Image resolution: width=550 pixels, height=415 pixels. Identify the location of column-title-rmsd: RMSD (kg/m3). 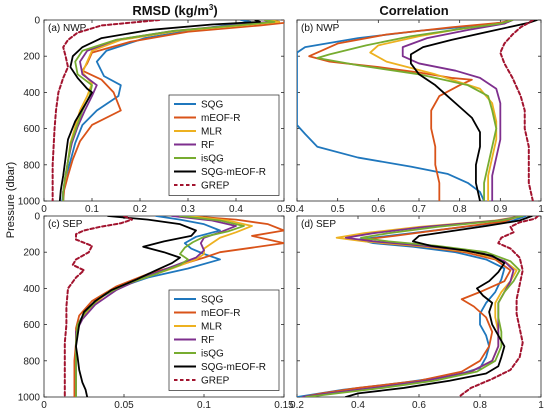
(174, 10).